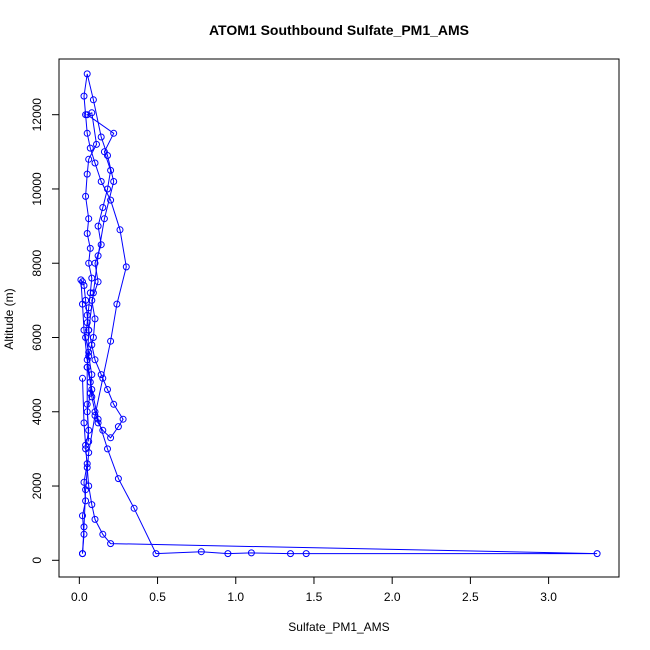 The image size is (650, 650). What do you see at coordinates (235, 597) in the screenshot?
I see `x-tick-label: 1.0` at bounding box center [235, 597].